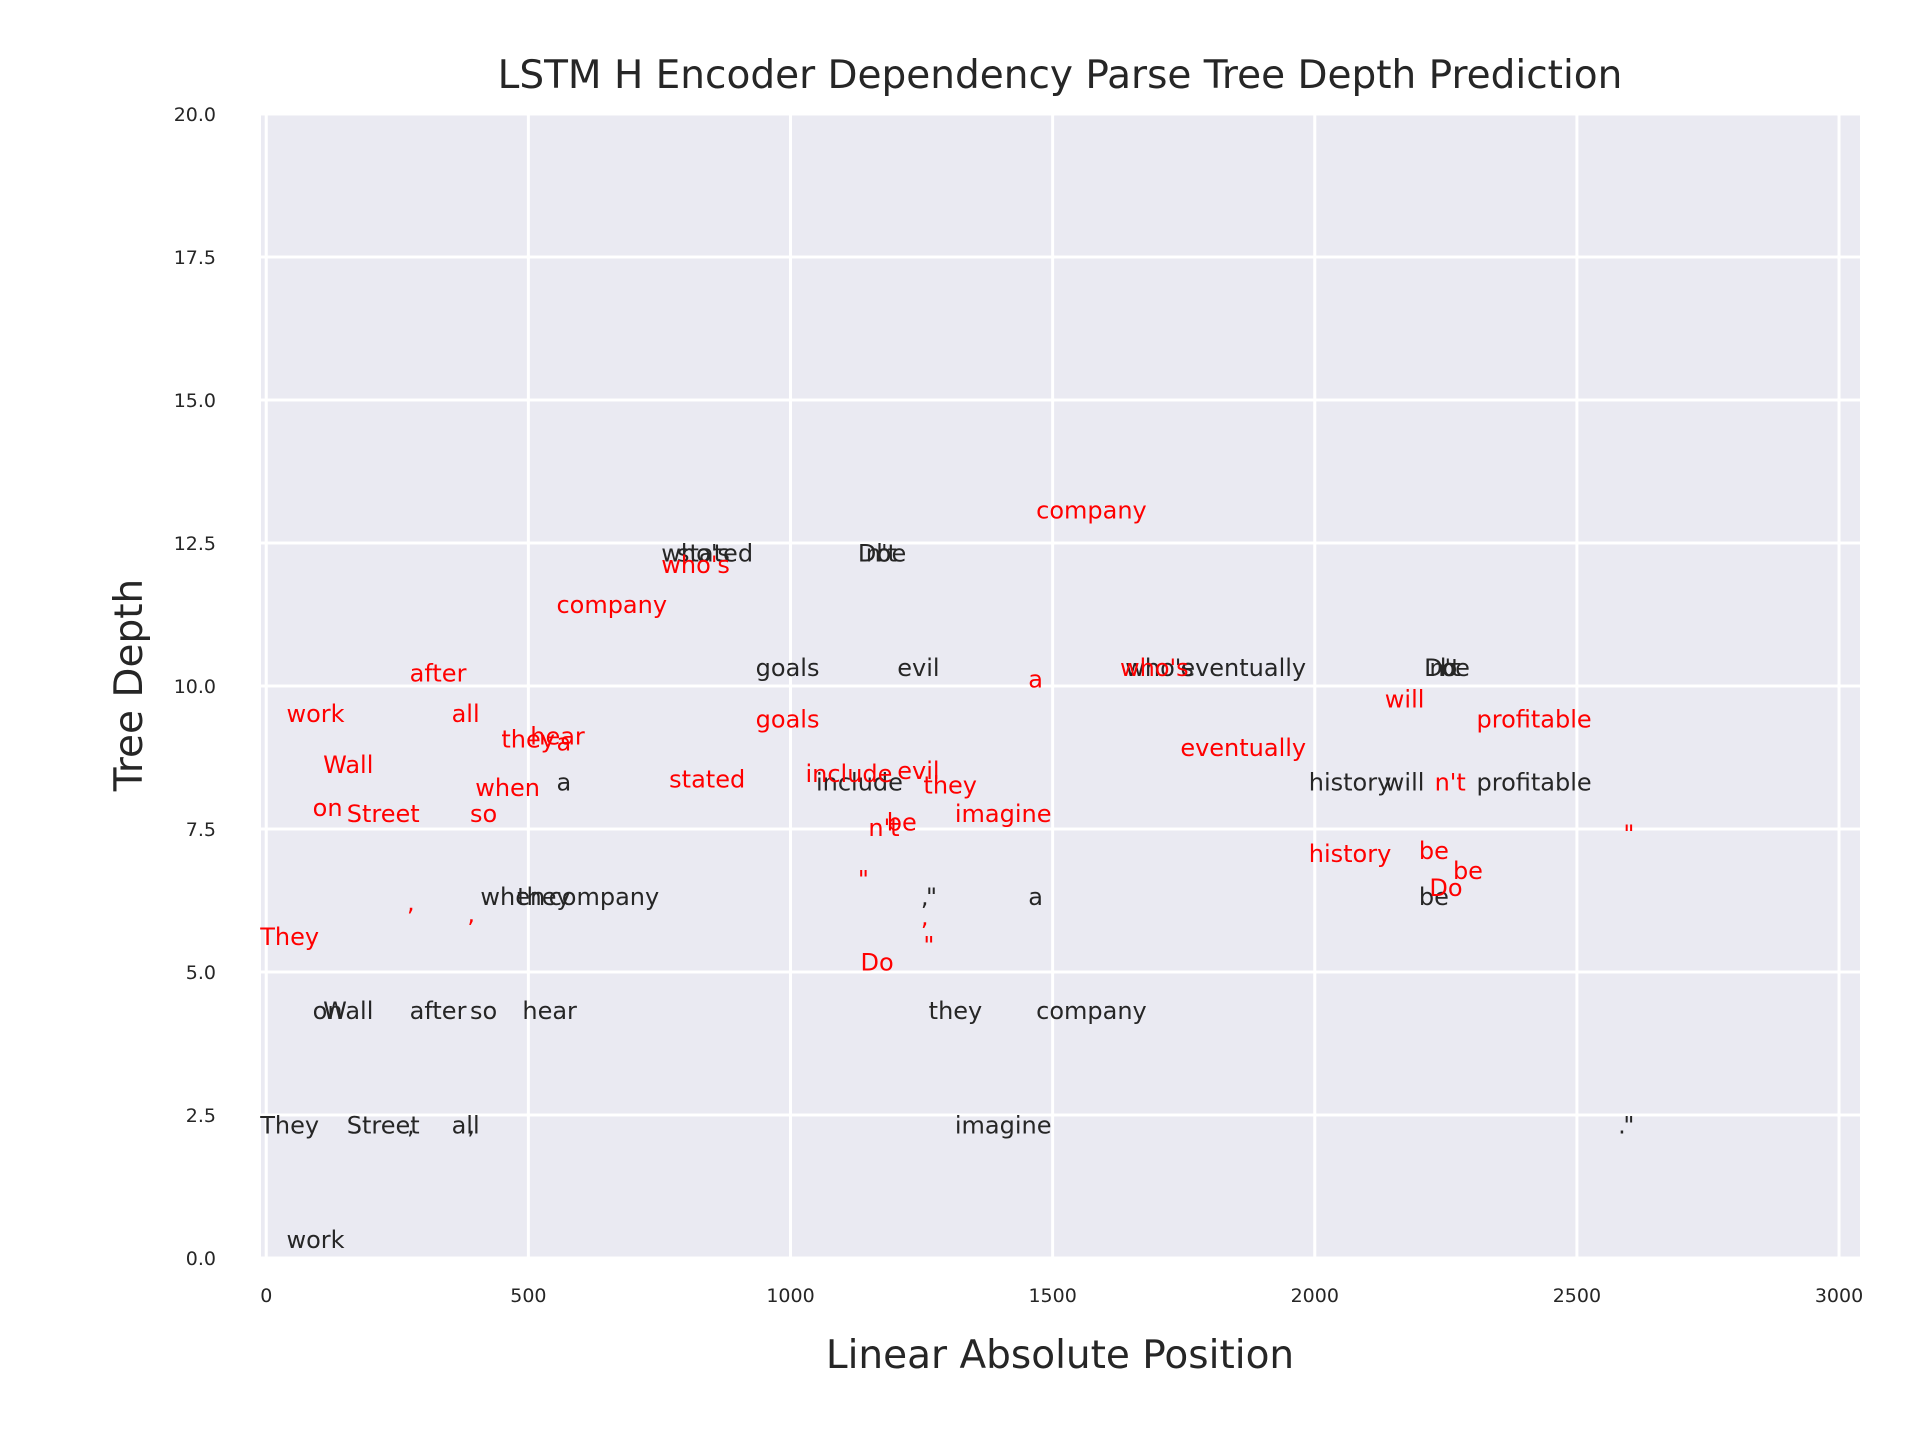 This screenshot has width=1920, height=1440. Describe the element at coordinates (266, 1296) in the screenshot. I see `x-tick-label: 0` at that location.